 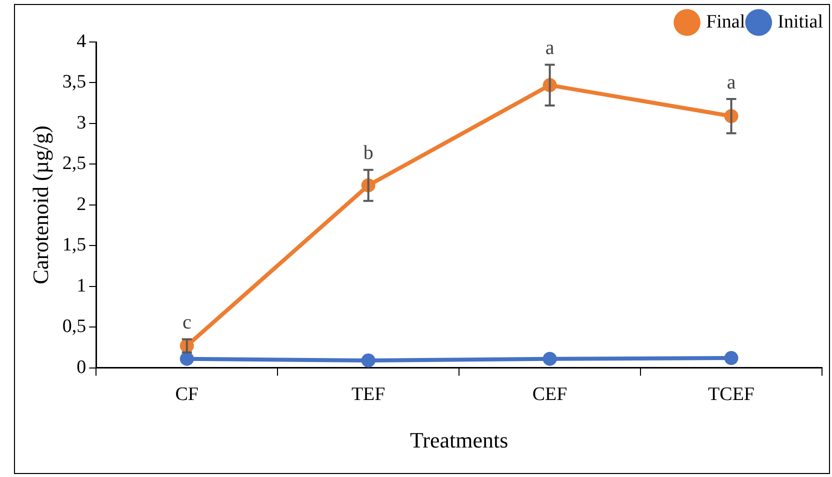 I want to click on legend-label: Final, so click(x=726, y=21).